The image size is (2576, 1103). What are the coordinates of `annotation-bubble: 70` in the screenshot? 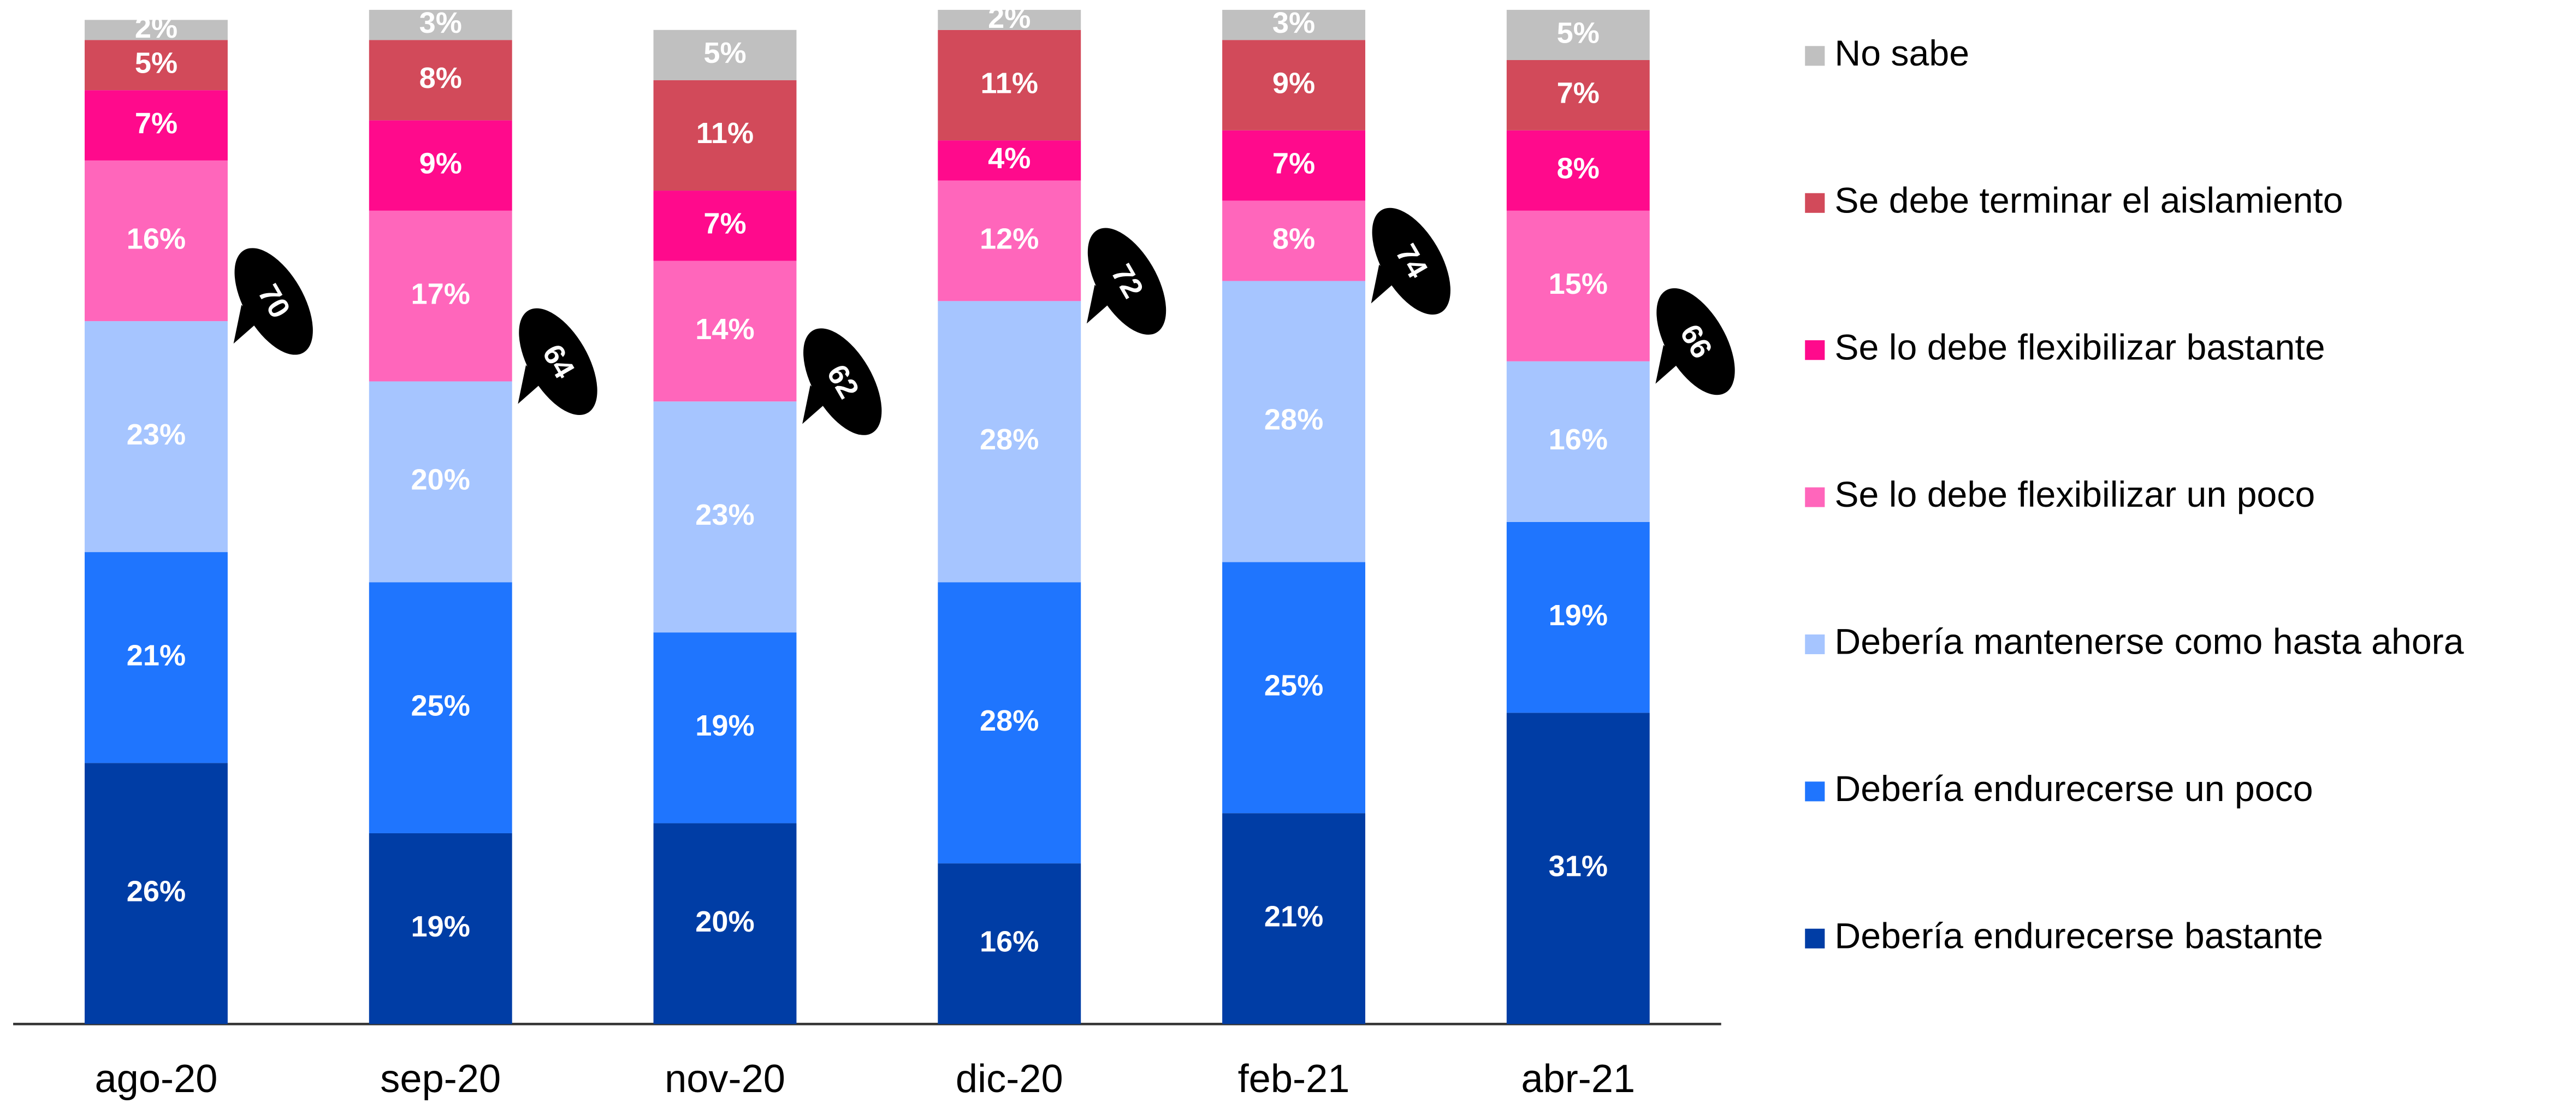 It's located at (273, 302).